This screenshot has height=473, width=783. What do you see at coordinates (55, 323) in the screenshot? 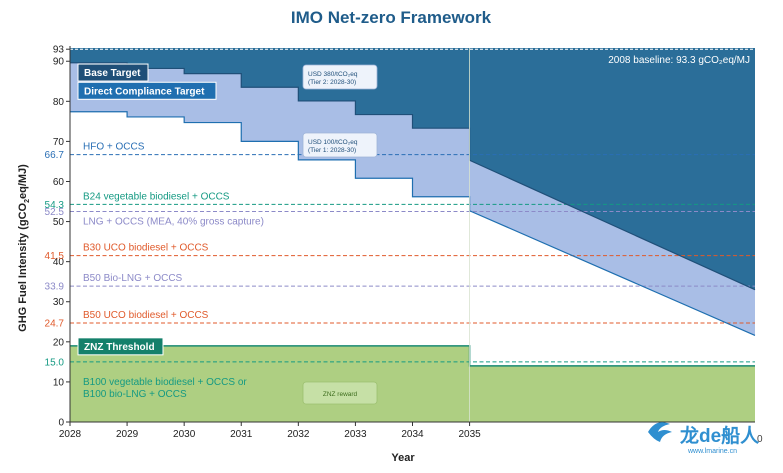
I see `y-special-tick-label: 24.7` at bounding box center [55, 323].